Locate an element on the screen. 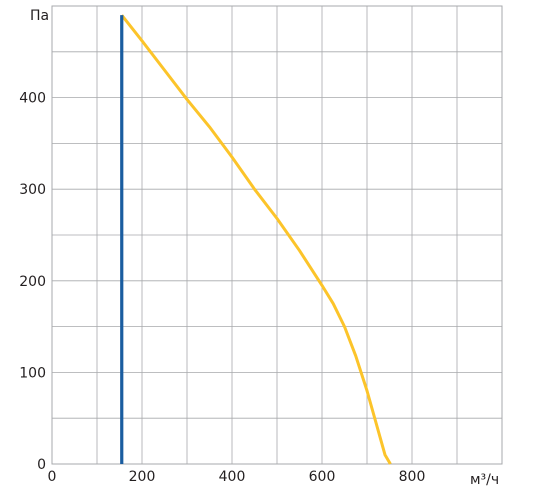 Image resolution: width=537 pixels, height=493 pixels. y-tick-label: 0 is located at coordinates (41, 465).